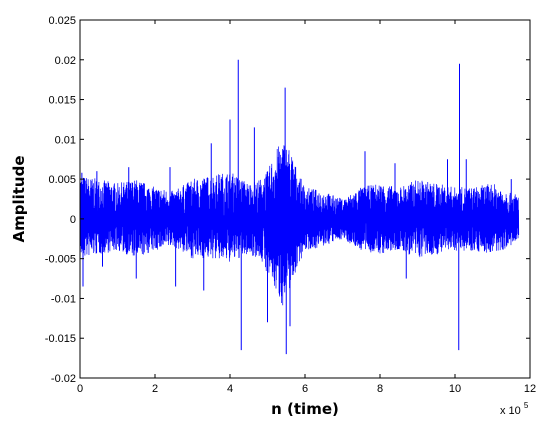 The image size is (550, 436). Describe the element at coordinates (65, 140) in the screenshot. I see `y-tick-label: 0.01` at that location.